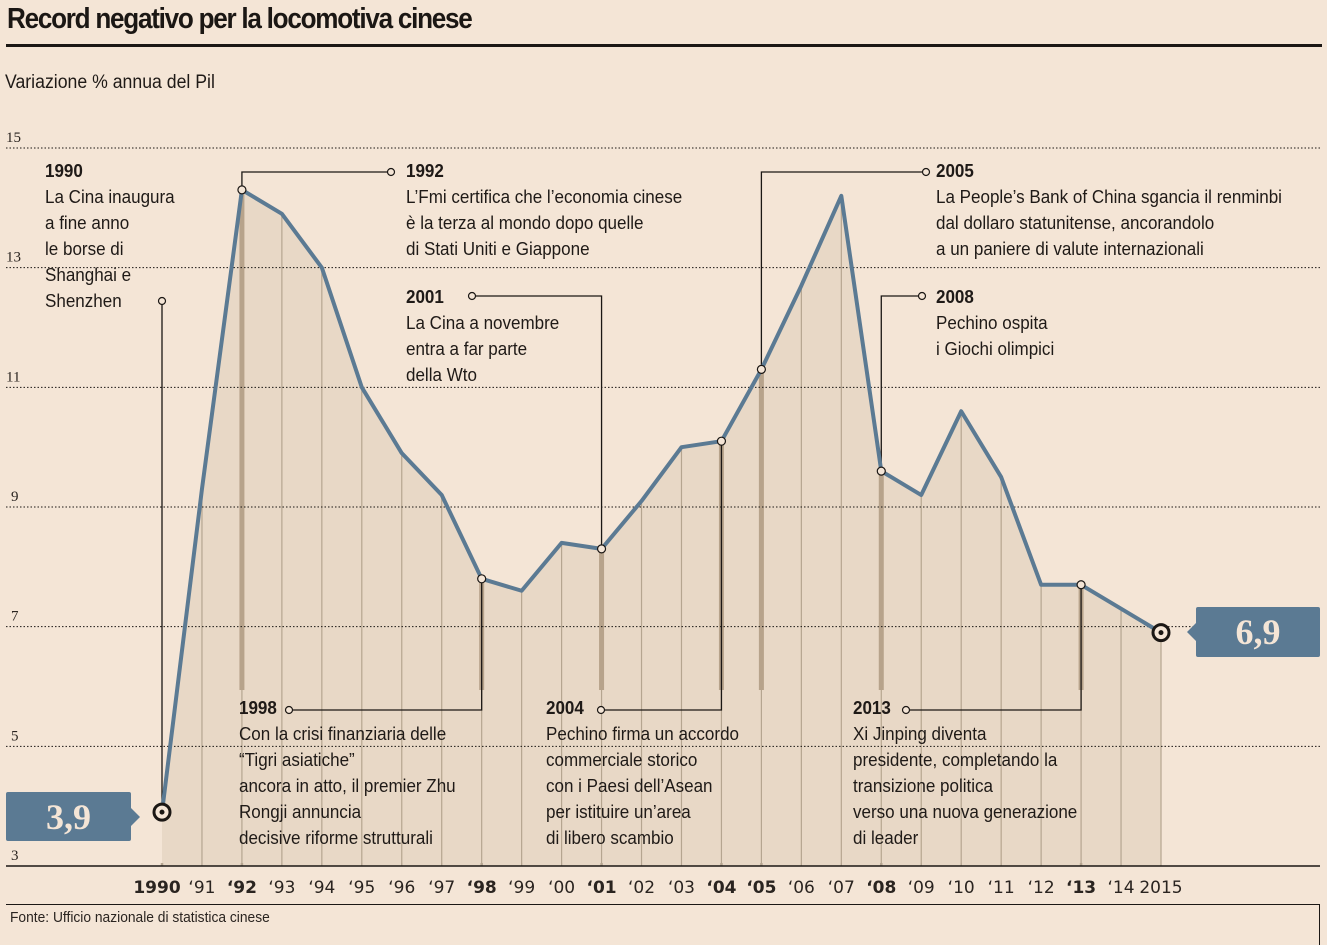  What do you see at coordinates (467, 348) in the screenshot?
I see `annotation-text: entra a far parte` at bounding box center [467, 348].